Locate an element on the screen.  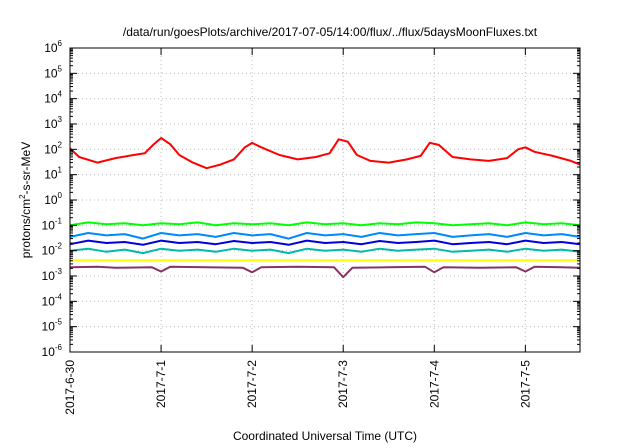
y-tick-label: 10⁻⁶ is located at coordinates (52, 351).